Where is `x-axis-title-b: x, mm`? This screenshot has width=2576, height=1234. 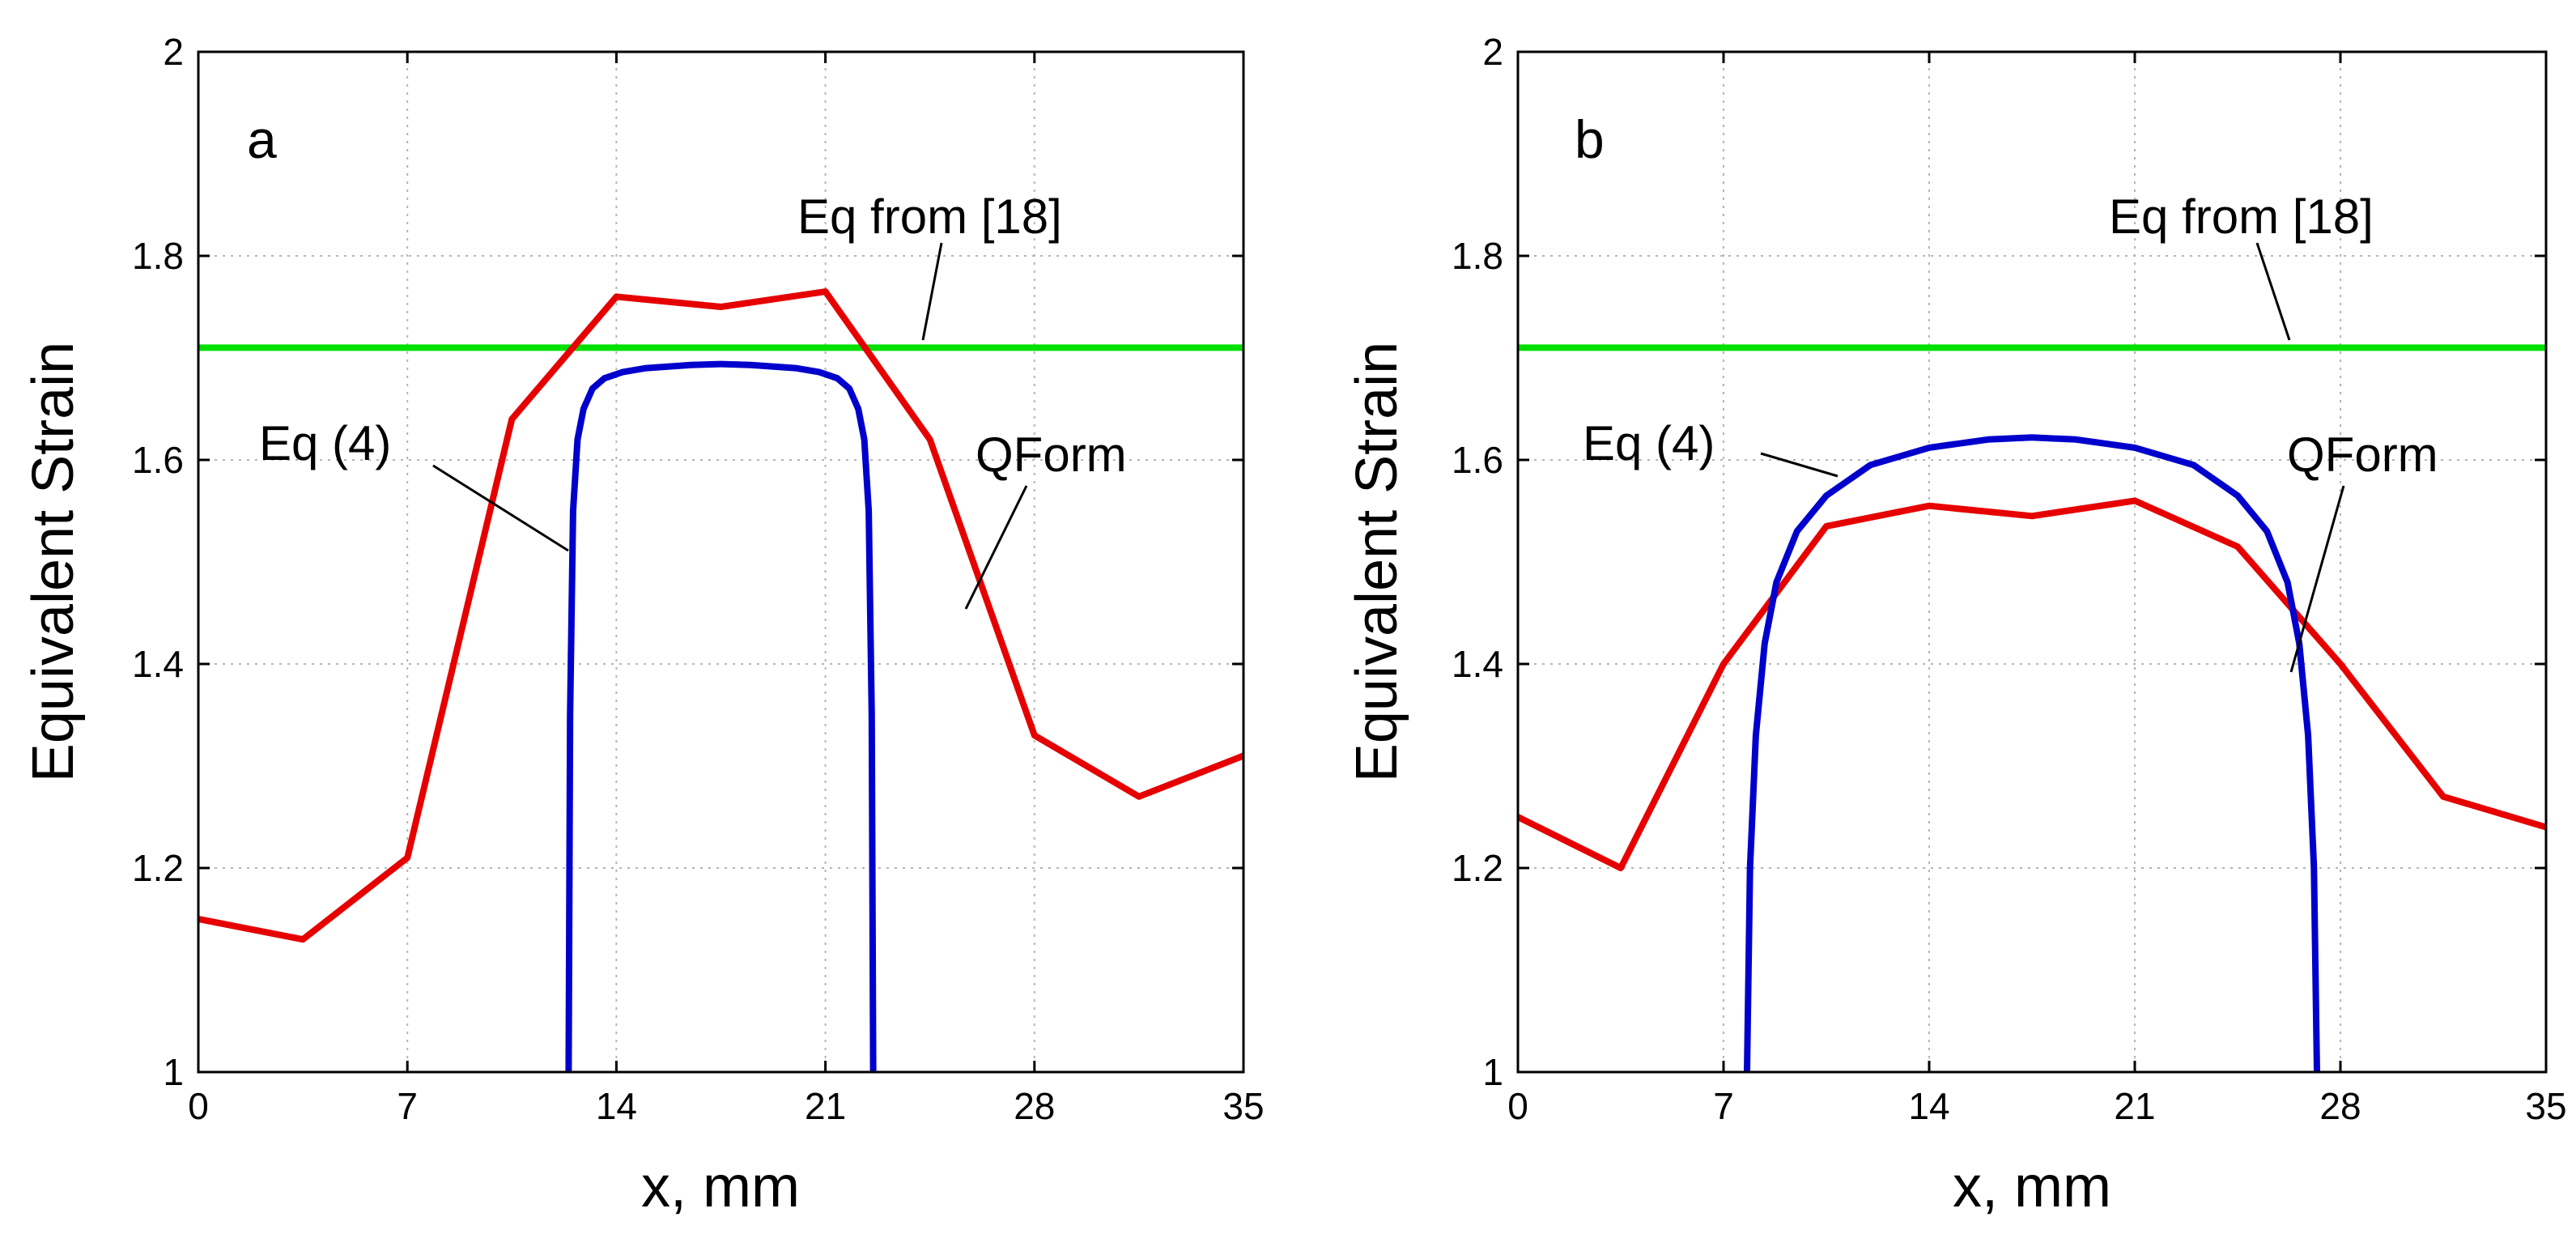 x-axis-title-b: x, mm is located at coordinates (2032, 1187).